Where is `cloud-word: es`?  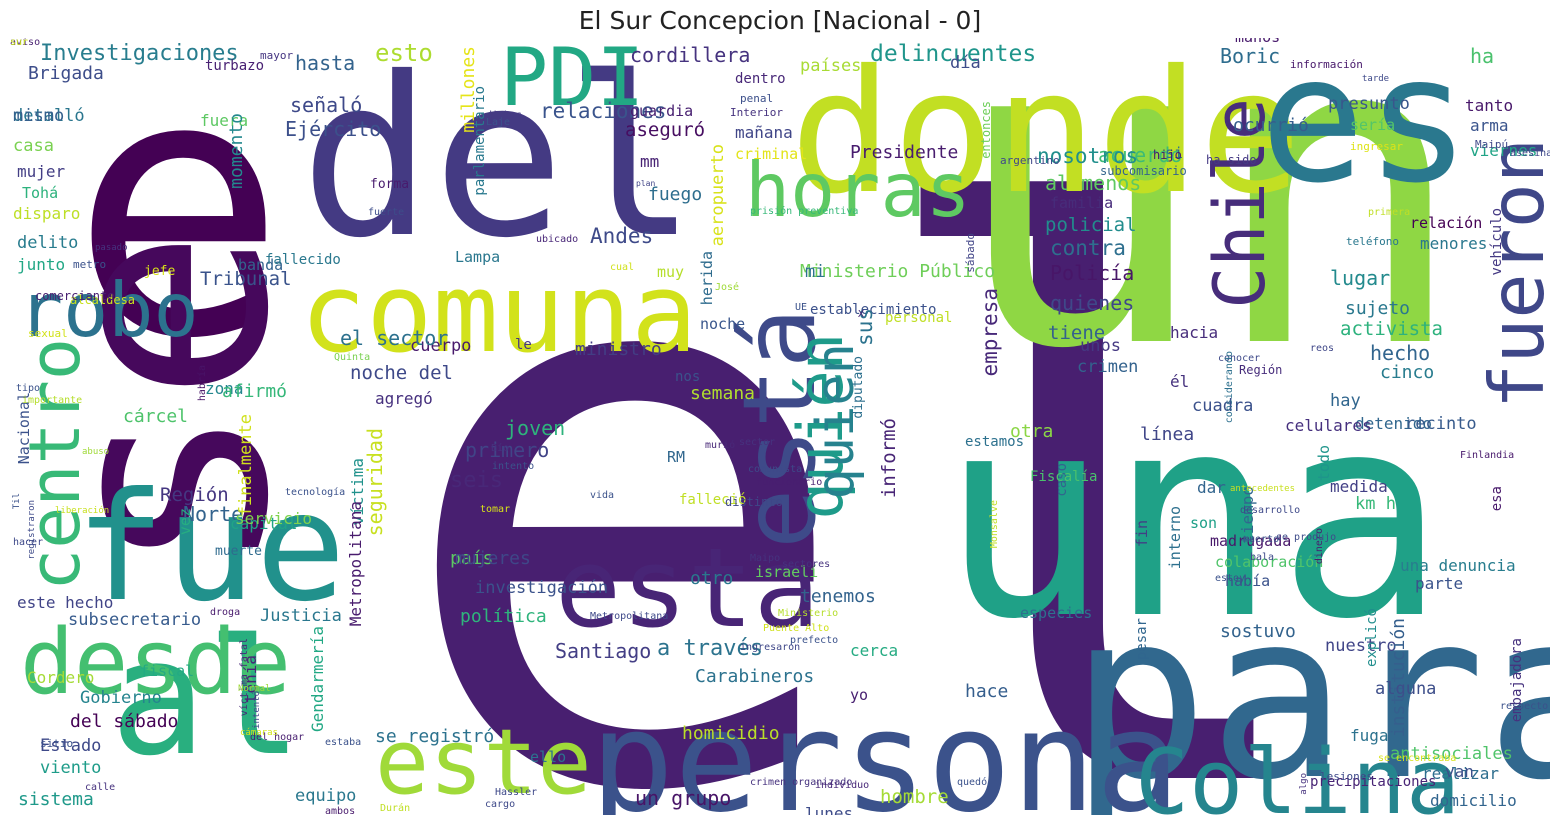
cloud-word: es is located at coordinates (1365, 130).